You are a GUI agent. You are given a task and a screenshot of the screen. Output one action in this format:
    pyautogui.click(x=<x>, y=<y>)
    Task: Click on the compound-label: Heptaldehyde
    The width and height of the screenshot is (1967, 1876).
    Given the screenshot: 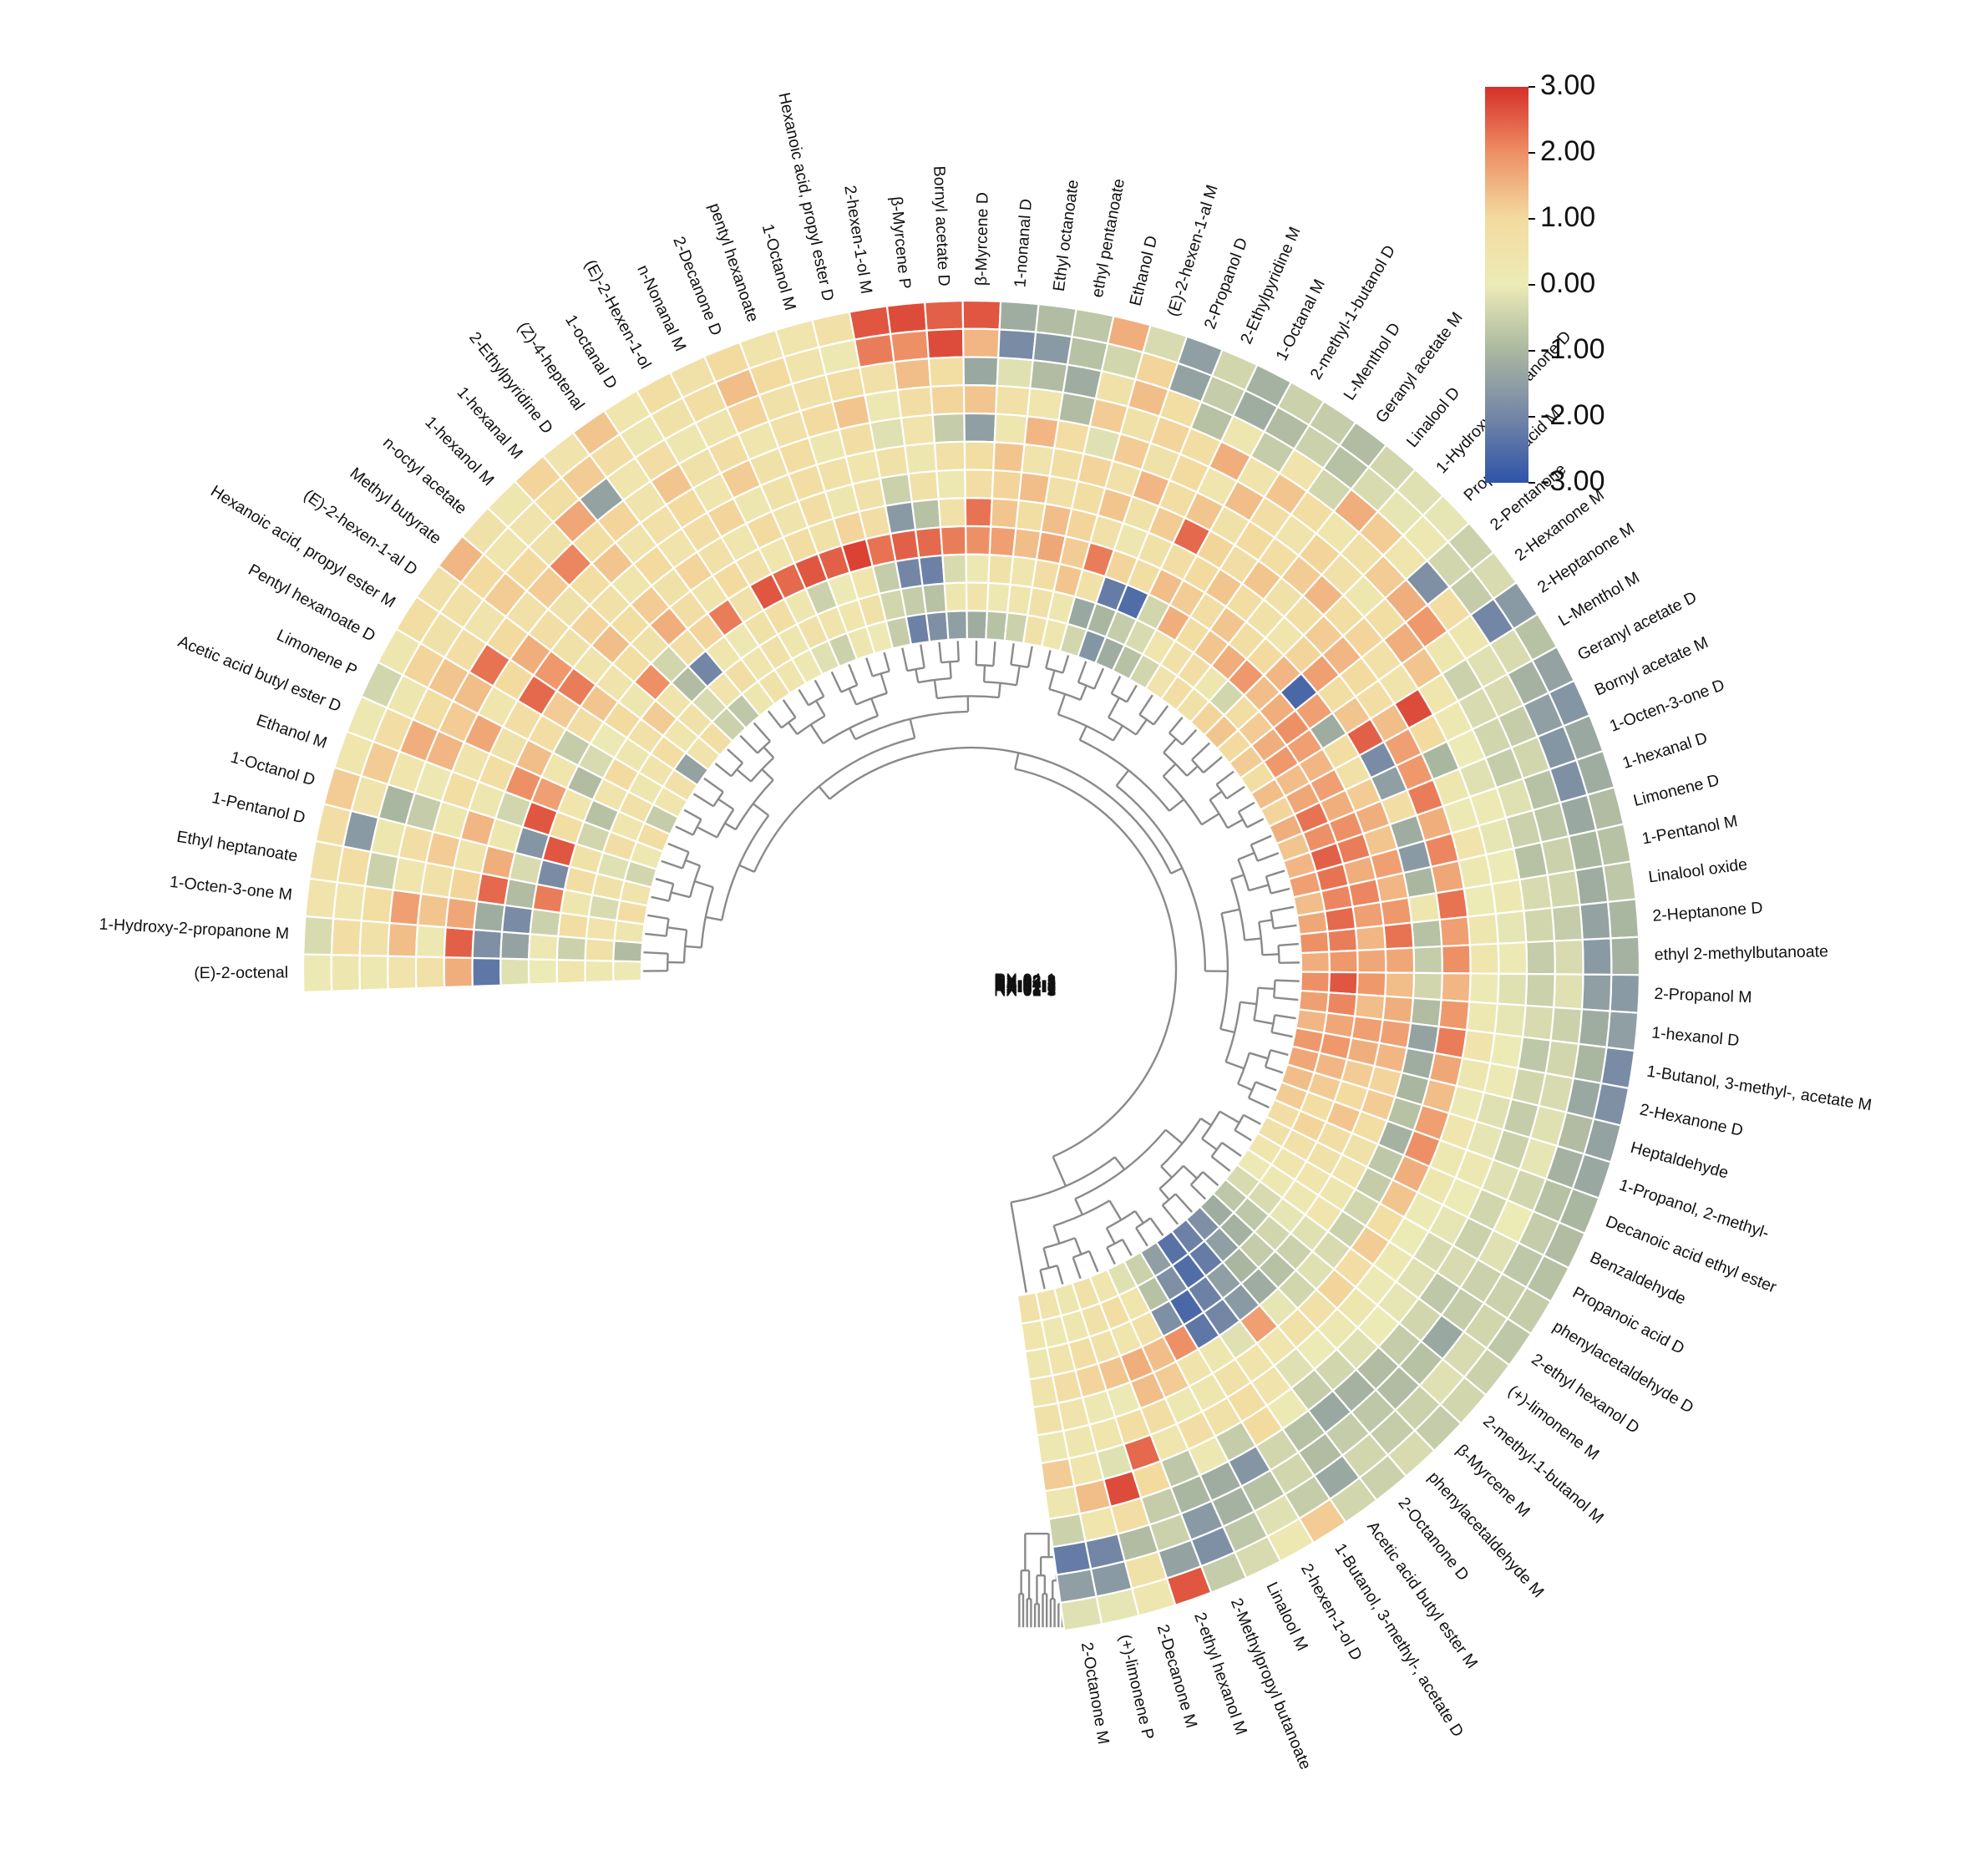 What is the action you would take?
    pyautogui.click(x=1680, y=1160)
    